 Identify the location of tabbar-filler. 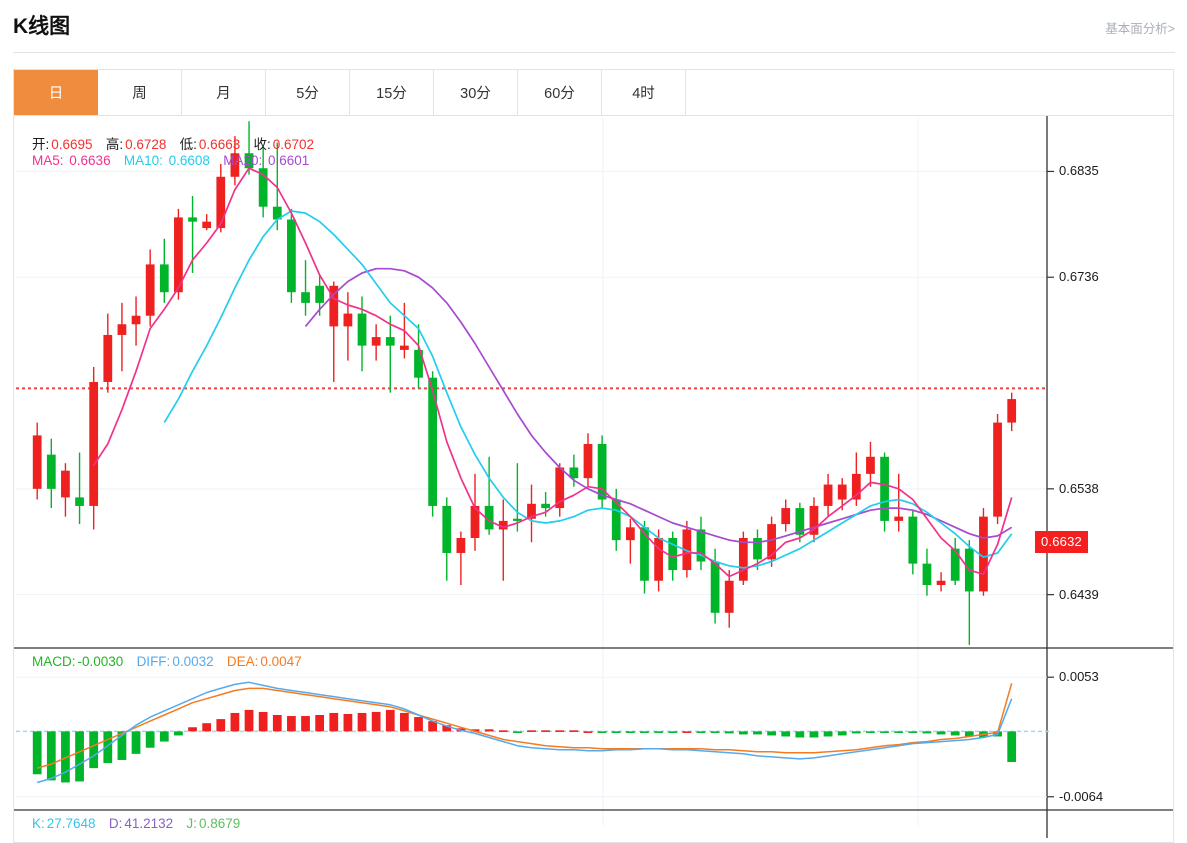
(929, 92).